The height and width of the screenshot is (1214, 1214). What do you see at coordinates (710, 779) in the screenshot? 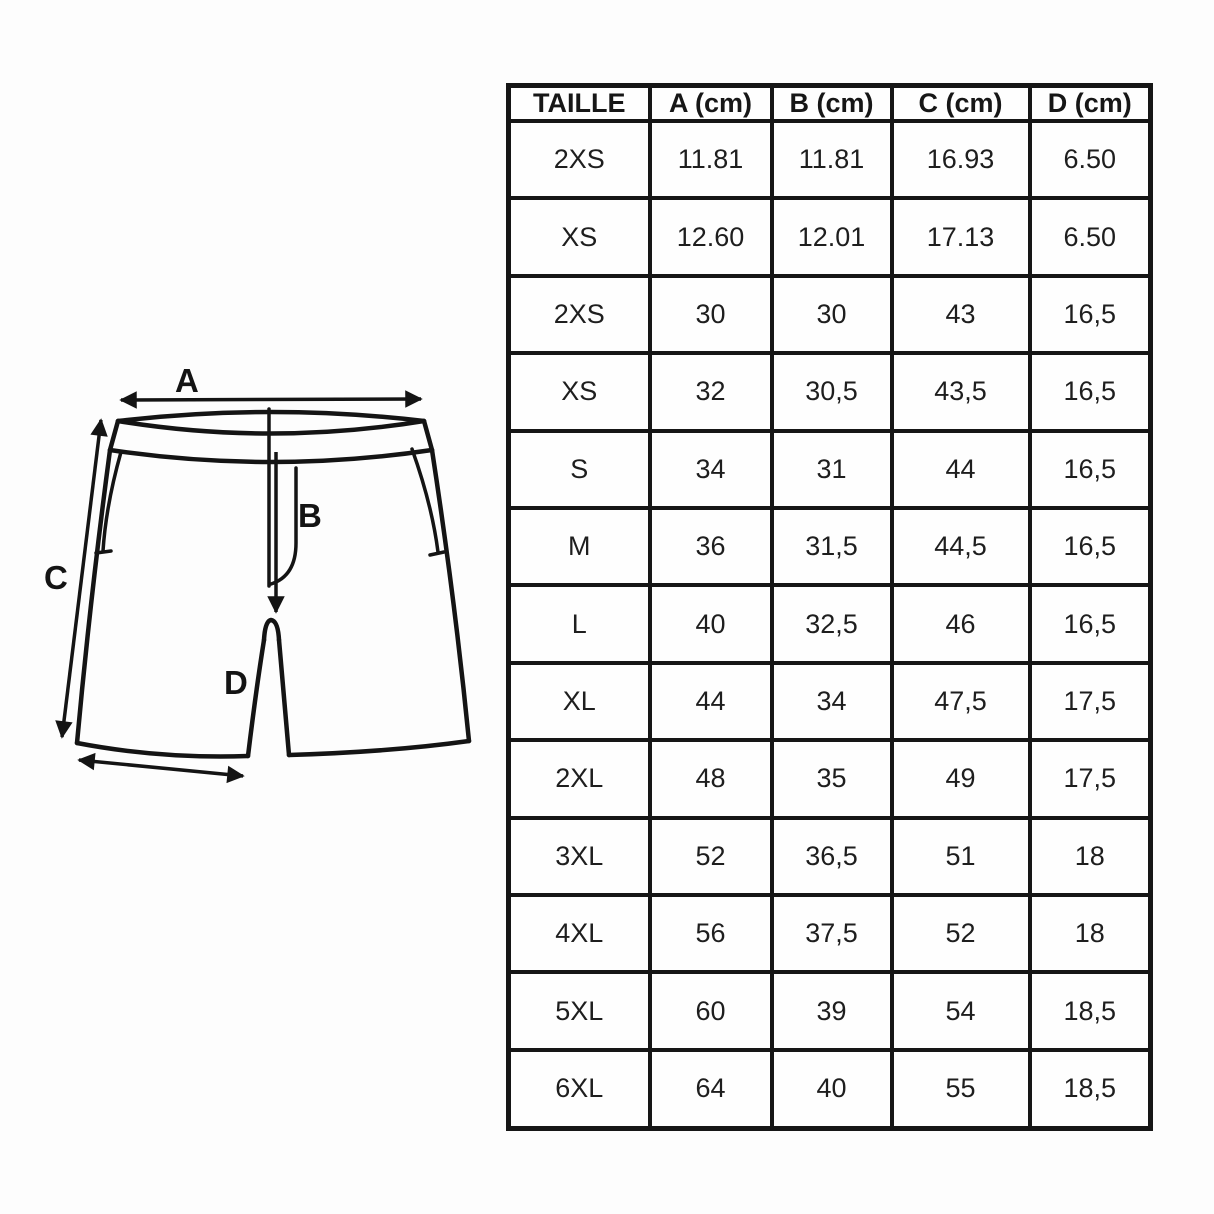
I see `measurement-cell: 48` at bounding box center [710, 779].